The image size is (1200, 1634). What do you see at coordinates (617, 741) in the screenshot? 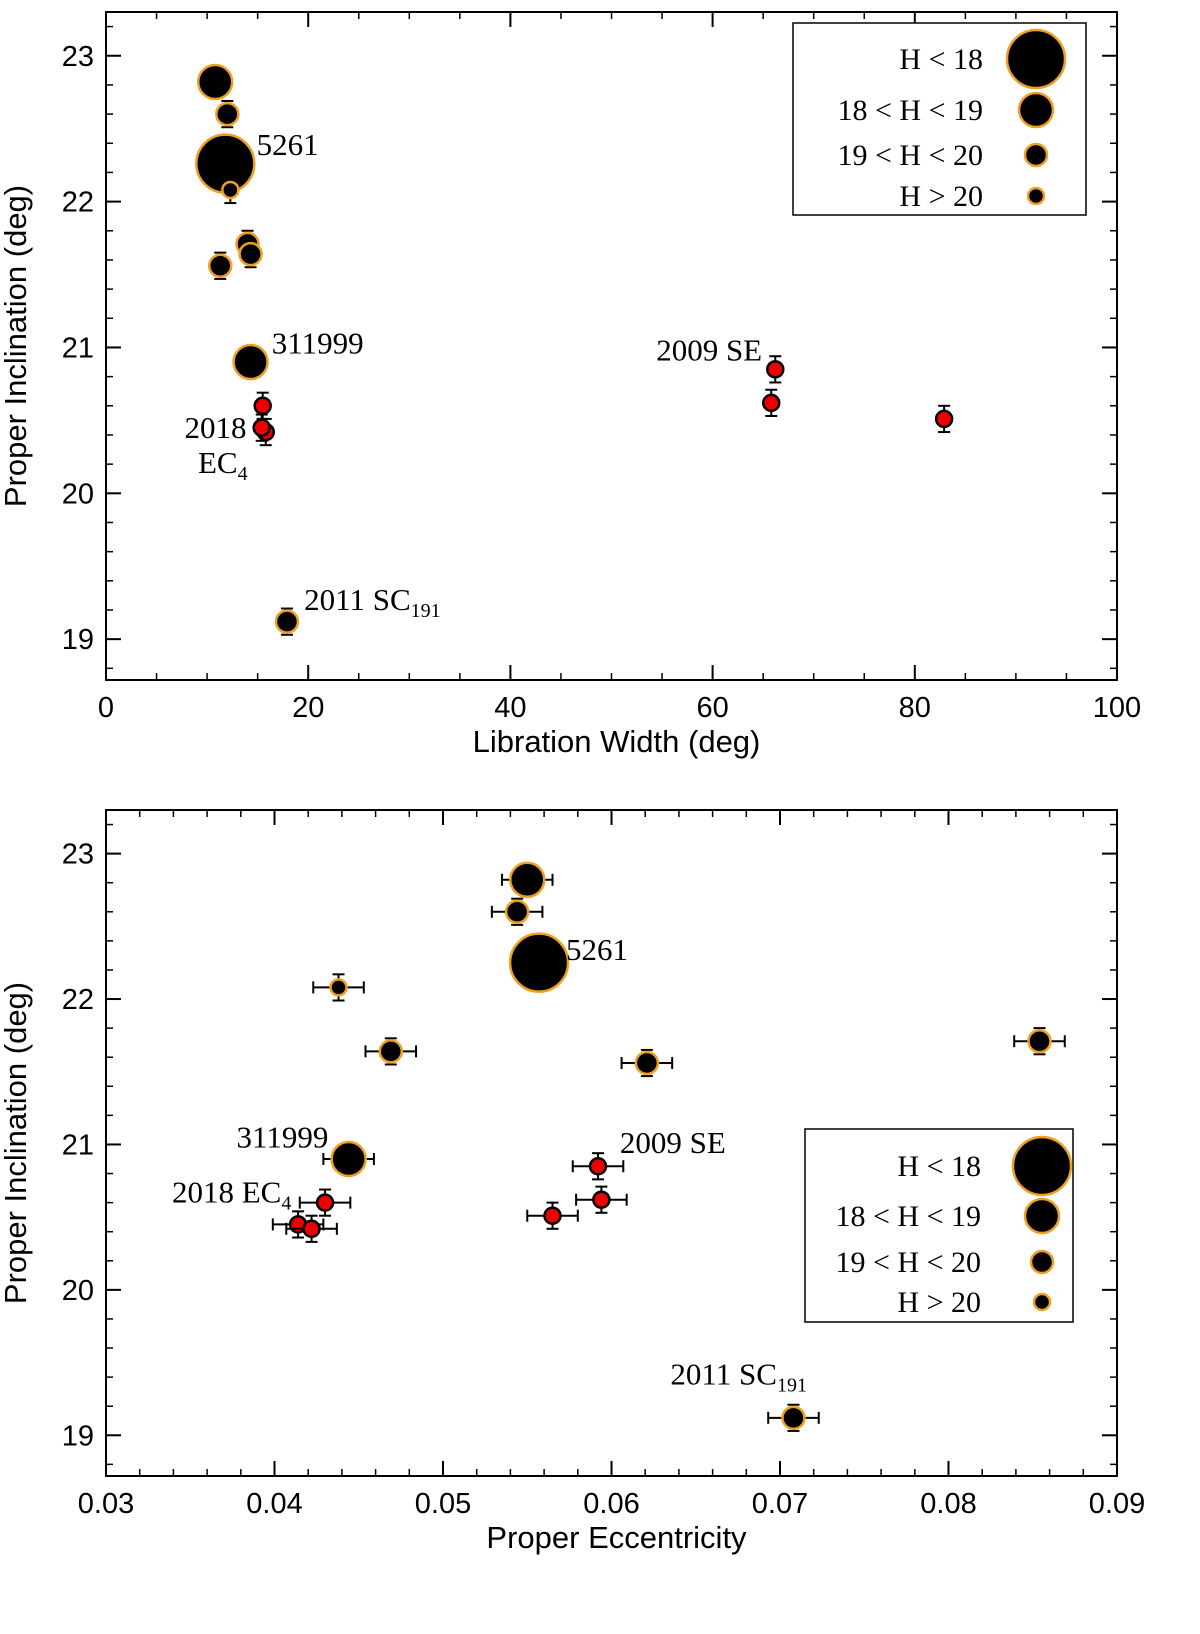
I see `x-axis-title: Libration Width (deg)` at bounding box center [617, 741].